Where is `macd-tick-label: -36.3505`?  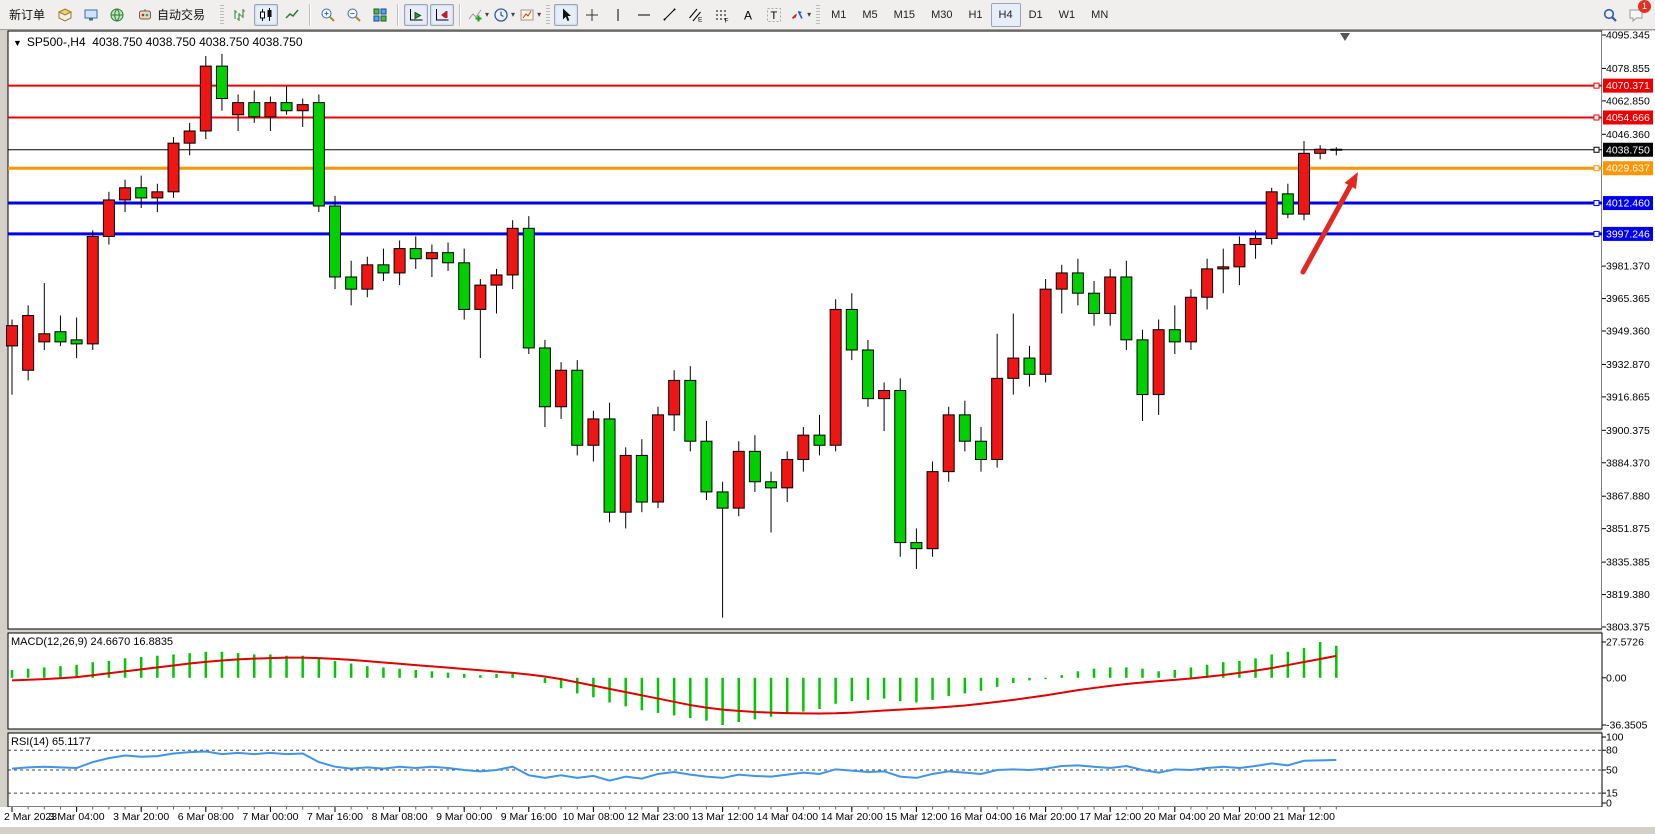 macd-tick-label: -36.3505 is located at coordinates (1627, 726).